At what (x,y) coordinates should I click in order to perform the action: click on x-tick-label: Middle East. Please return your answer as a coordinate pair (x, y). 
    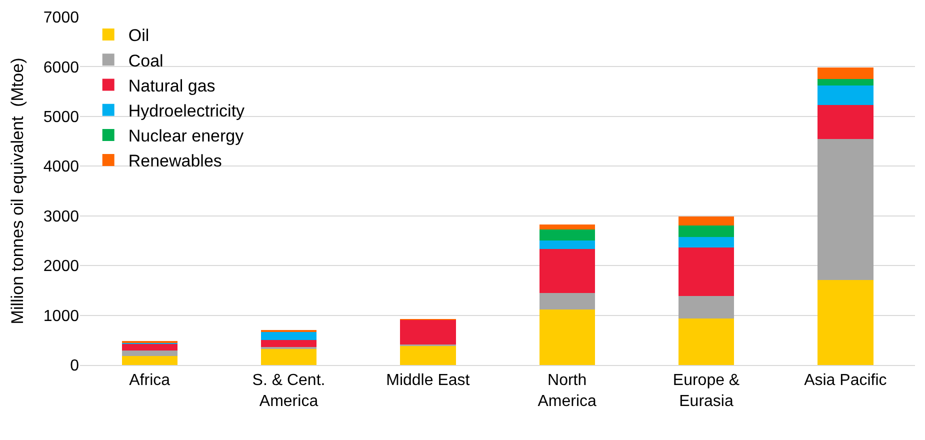
    Looking at the image, I should click on (428, 381).